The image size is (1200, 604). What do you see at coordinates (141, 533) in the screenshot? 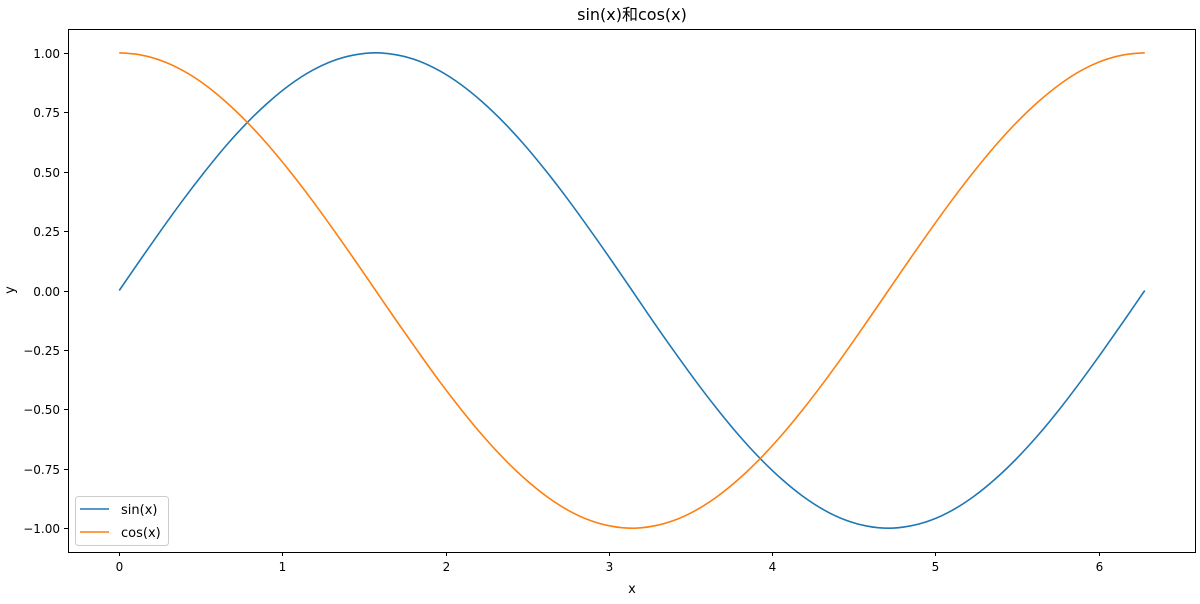
I see `legend-cos-label: cos(x)` at bounding box center [141, 533].